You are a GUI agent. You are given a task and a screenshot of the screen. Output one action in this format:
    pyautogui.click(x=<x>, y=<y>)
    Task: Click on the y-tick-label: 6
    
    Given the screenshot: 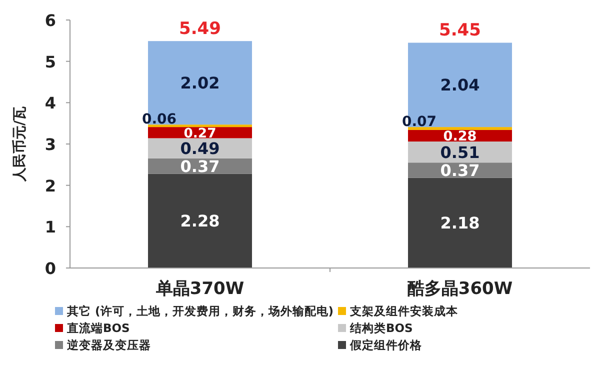 What is the action you would take?
    pyautogui.click(x=50, y=20)
    